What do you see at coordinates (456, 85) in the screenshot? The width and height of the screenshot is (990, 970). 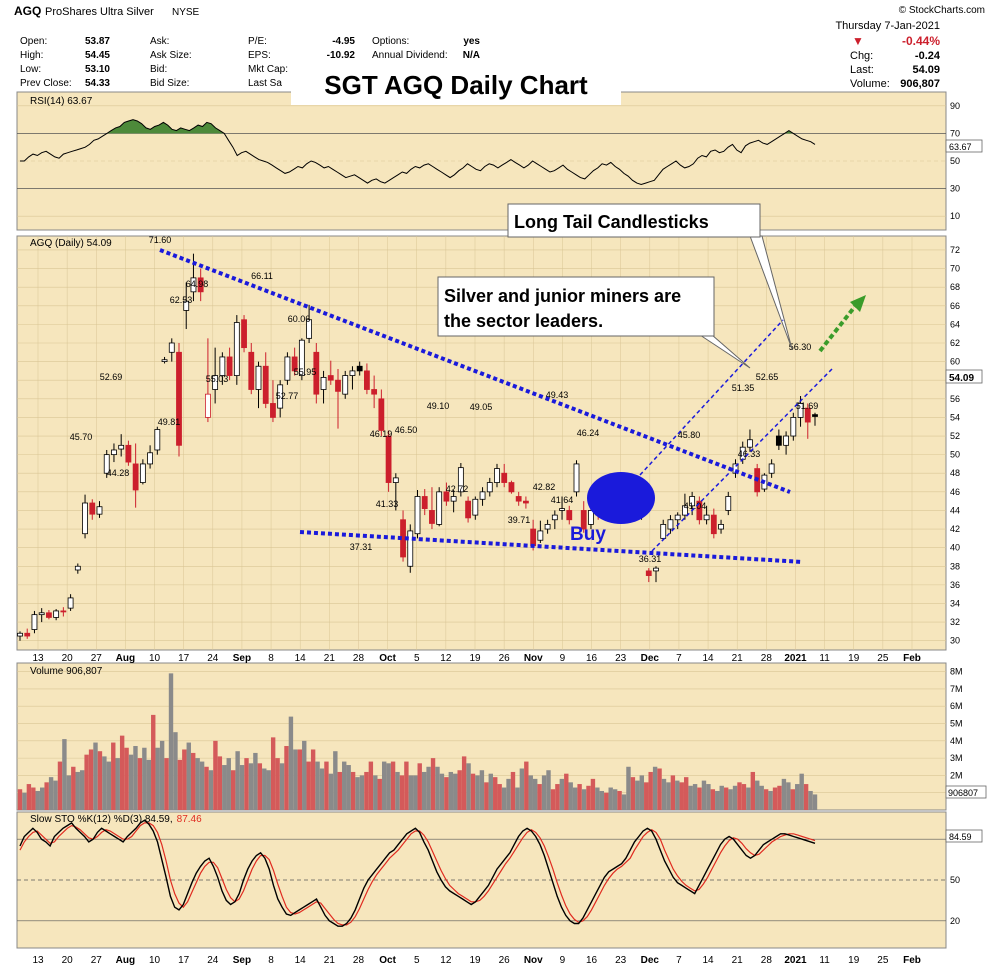 I see `title-text: SGT AGQ Daily Chart` at bounding box center [456, 85].